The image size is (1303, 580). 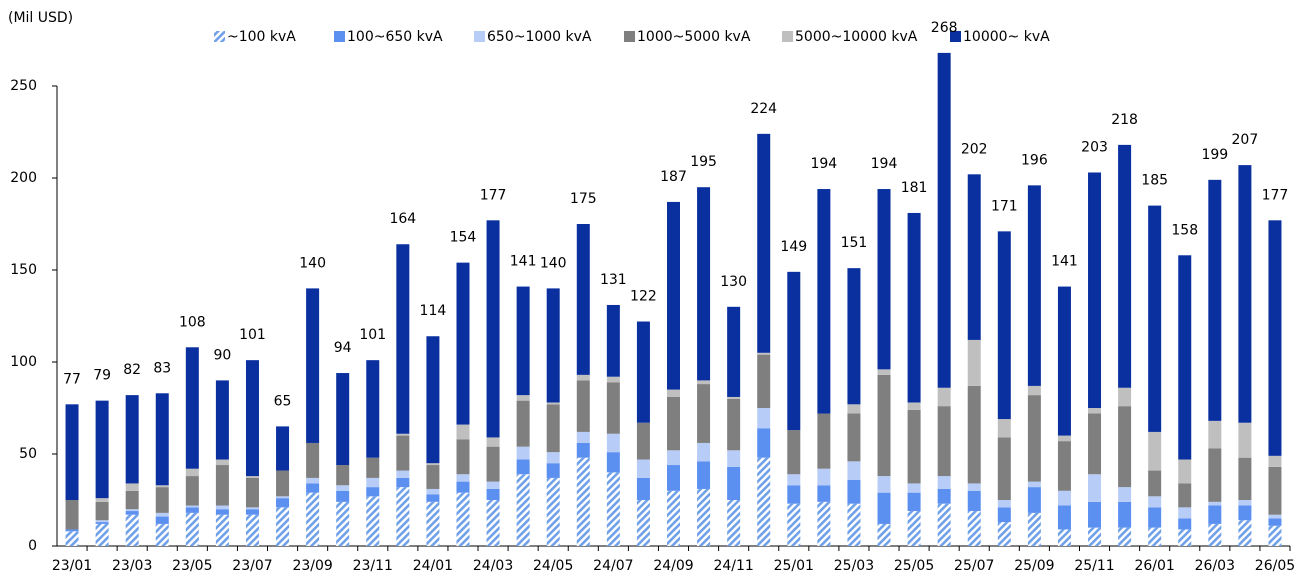 I want to click on legend-label: 650~1000 kvA, so click(x=539, y=37).